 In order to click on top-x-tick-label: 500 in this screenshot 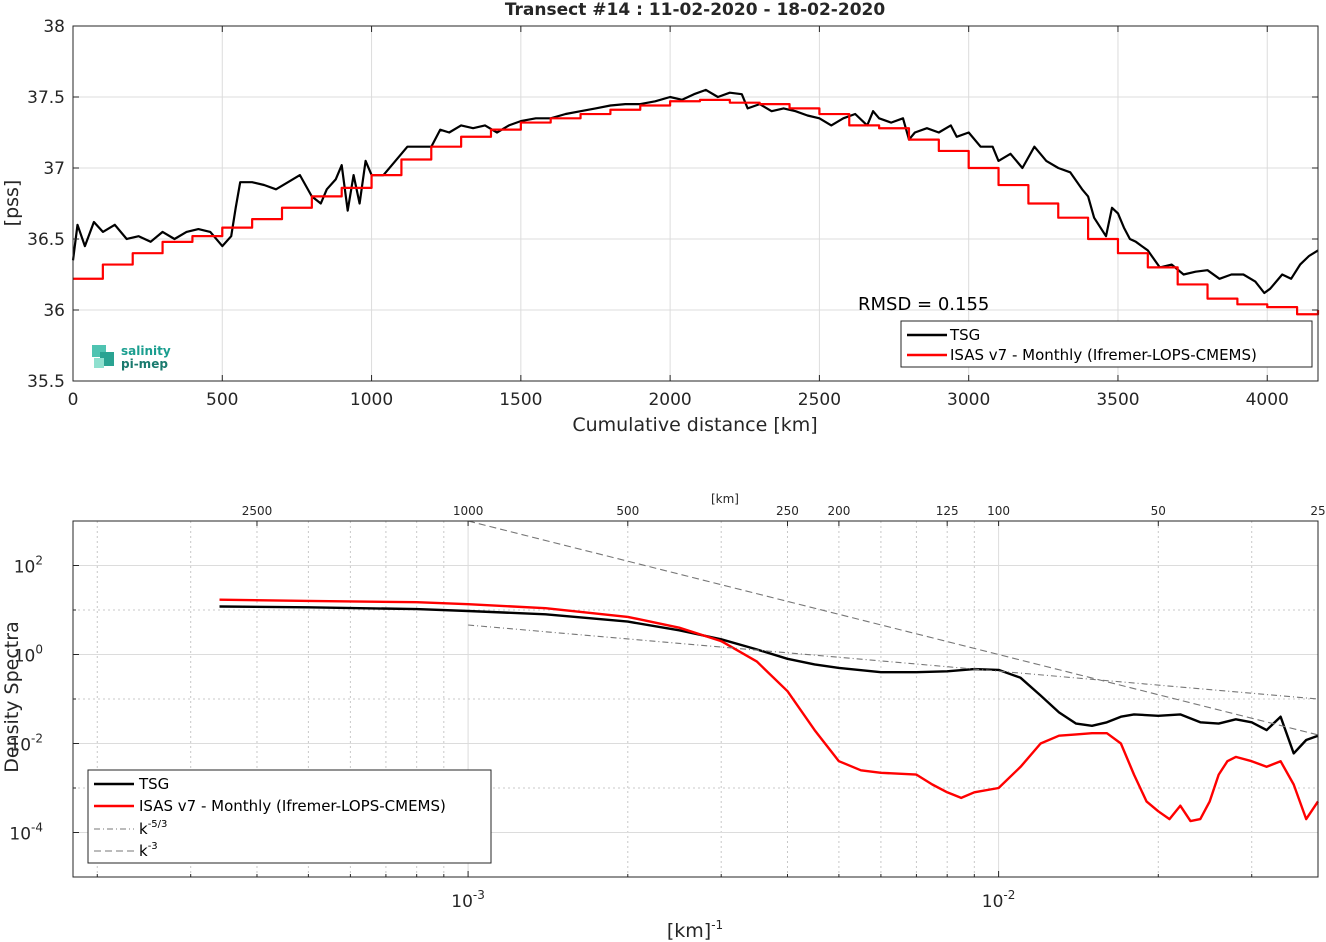, I will do `click(222, 400)`.